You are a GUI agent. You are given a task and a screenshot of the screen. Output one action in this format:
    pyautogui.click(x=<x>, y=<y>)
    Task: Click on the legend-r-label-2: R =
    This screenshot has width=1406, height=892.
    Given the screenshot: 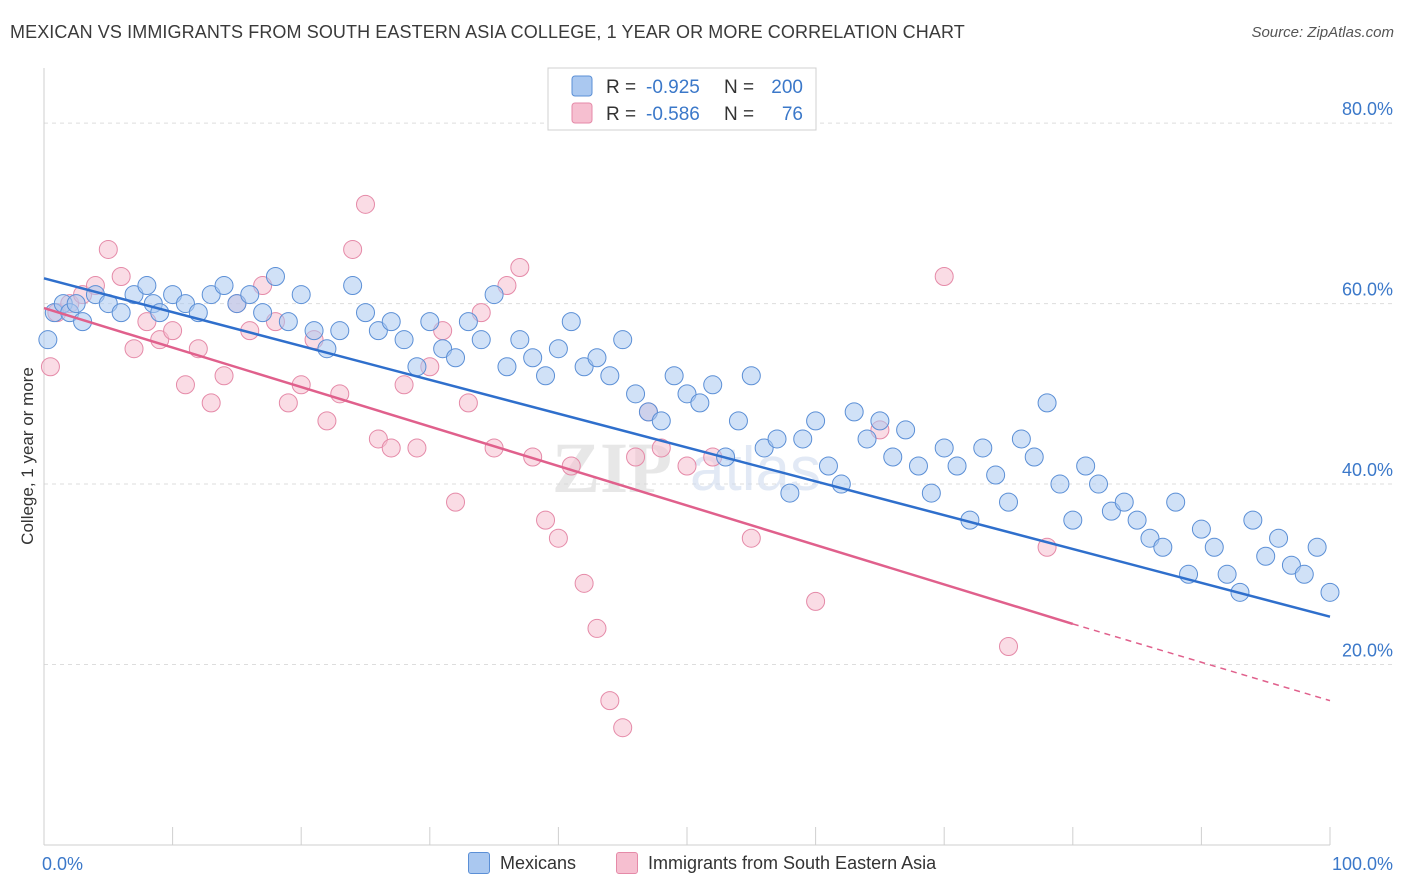 What is the action you would take?
    pyautogui.click(x=621, y=114)
    